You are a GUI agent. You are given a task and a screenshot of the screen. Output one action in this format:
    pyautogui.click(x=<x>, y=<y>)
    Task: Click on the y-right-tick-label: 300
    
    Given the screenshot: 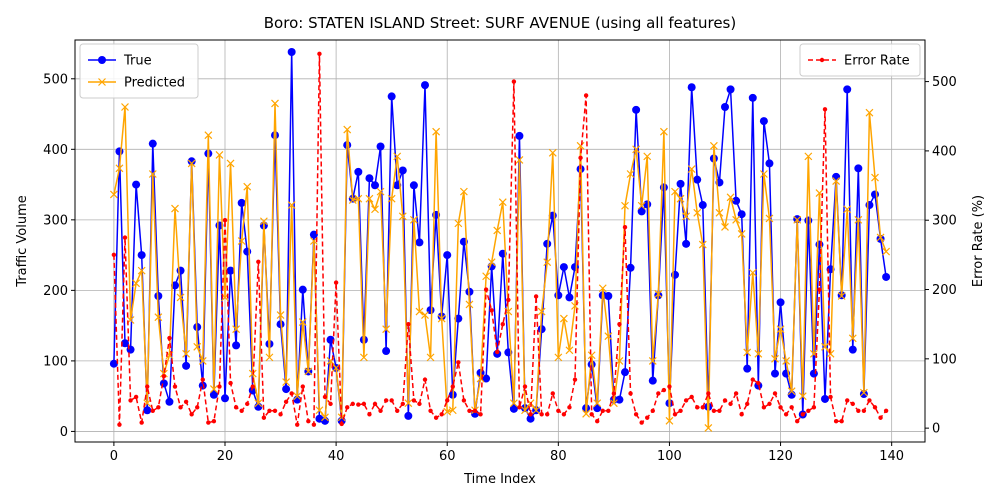 What is the action you would take?
    pyautogui.click(x=944, y=221)
    